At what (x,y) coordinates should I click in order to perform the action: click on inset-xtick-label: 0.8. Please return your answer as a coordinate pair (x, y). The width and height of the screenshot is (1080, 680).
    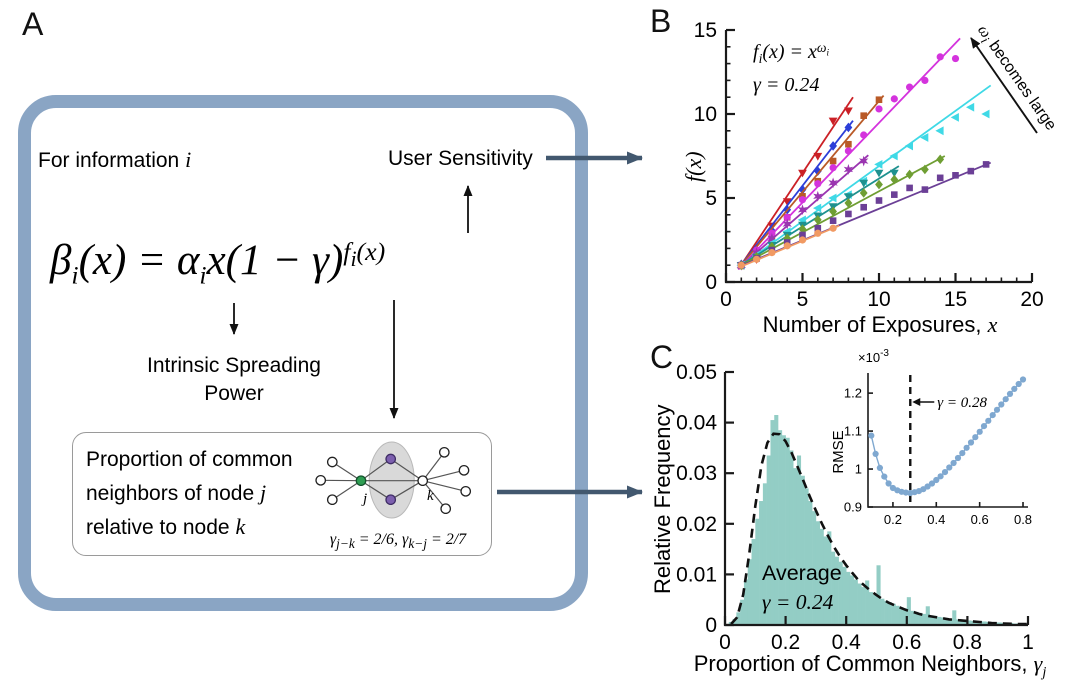
    Looking at the image, I should click on (1023, 519).